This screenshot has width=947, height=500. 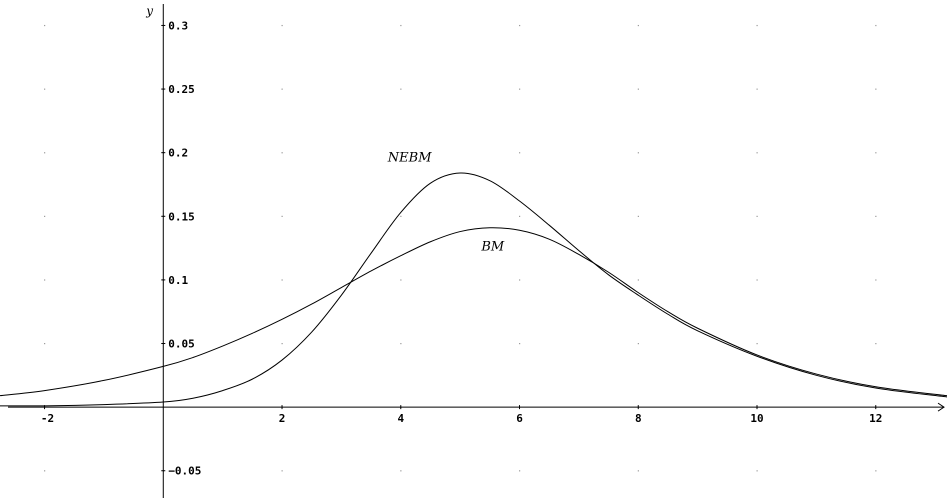 What do you see at coordinates (638, 418) in the screenshot?
I see `x-tick-label: 8` at bounding box center [638, 418].